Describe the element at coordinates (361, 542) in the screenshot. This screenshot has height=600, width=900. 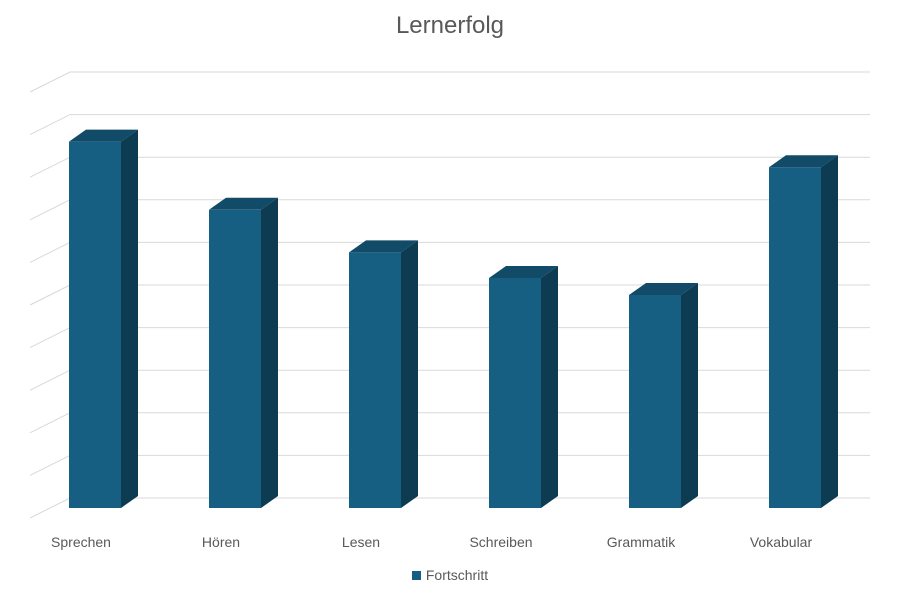
I see `x-tick-label: Lesen` at that location.